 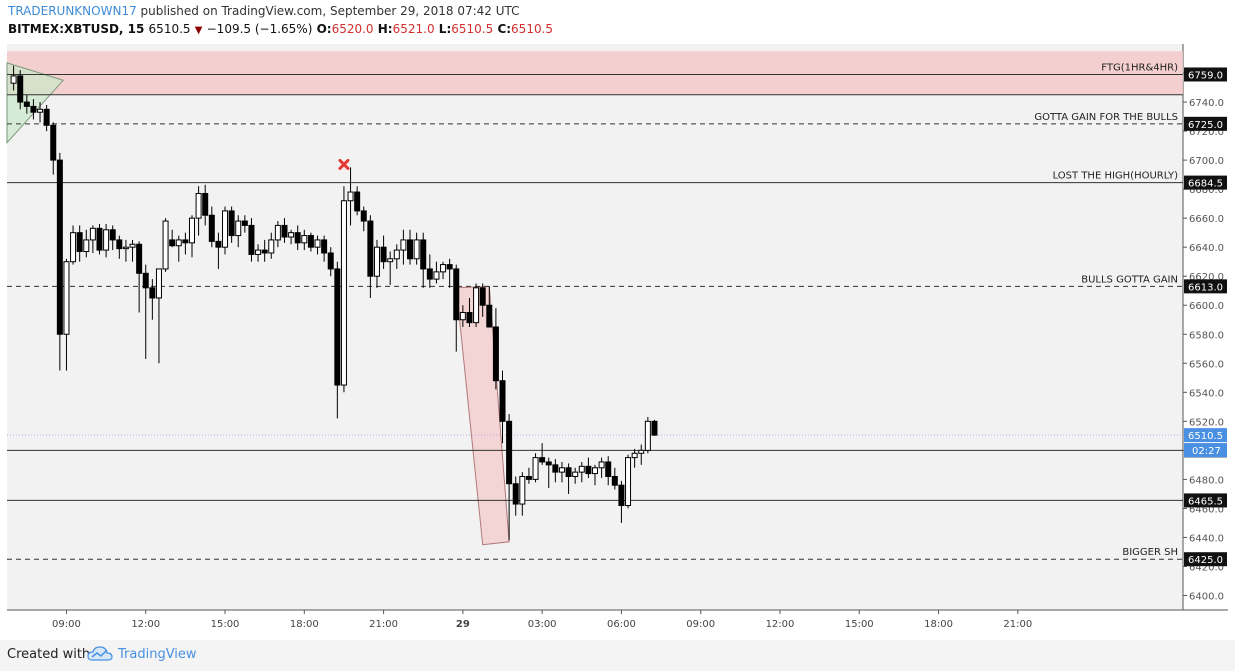 What do you see at coordinates (259, 29) in the screenshot?
I see `change-value: −109.5 (−1.65%)` at bounding box center [259, 29].